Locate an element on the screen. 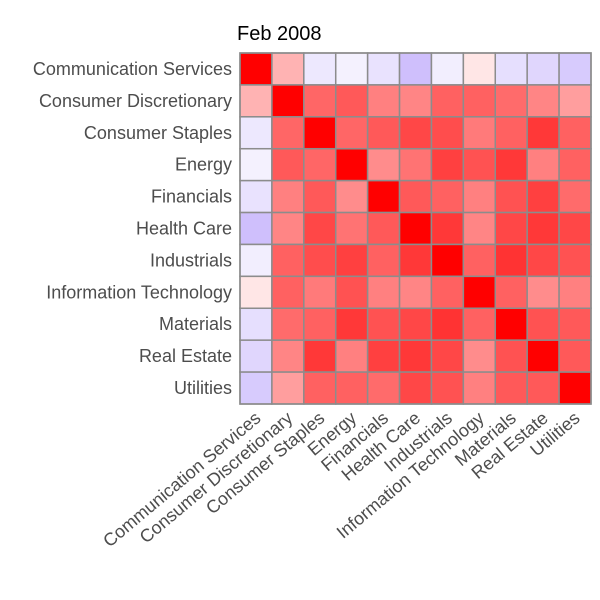 The height and width of the screenshot is (600, 600). chart-title: Feb 2008 is located at coordinates (279, 34).